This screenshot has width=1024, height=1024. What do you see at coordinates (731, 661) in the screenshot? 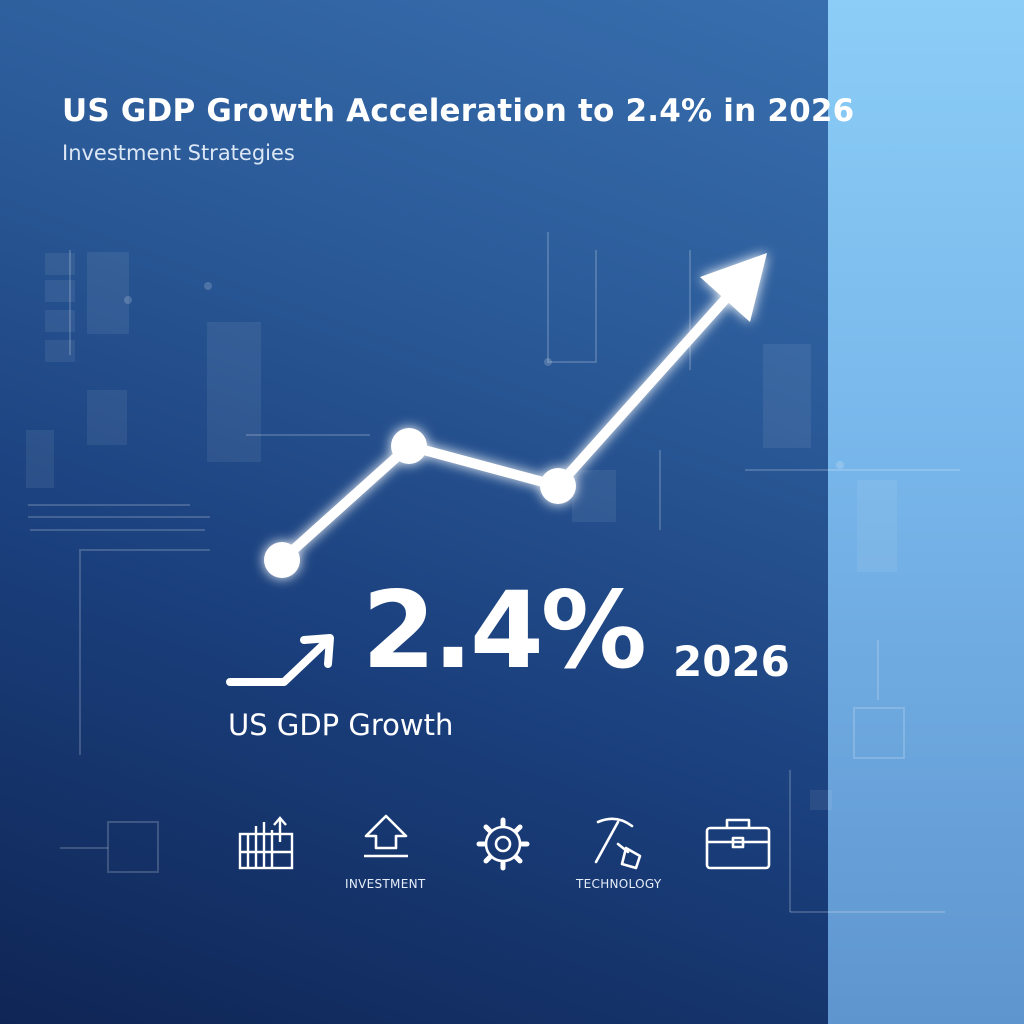
I see `headline-year: 2026` at bounding box center [731, 661].